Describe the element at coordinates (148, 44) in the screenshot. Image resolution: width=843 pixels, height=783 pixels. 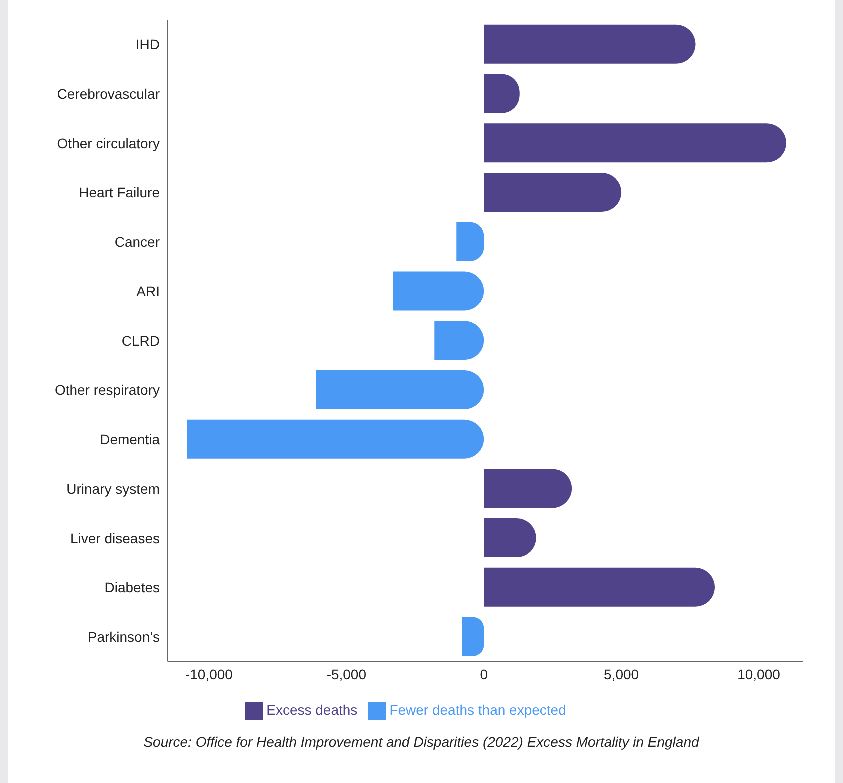
I see `y-tick-label: IHD` at that location.